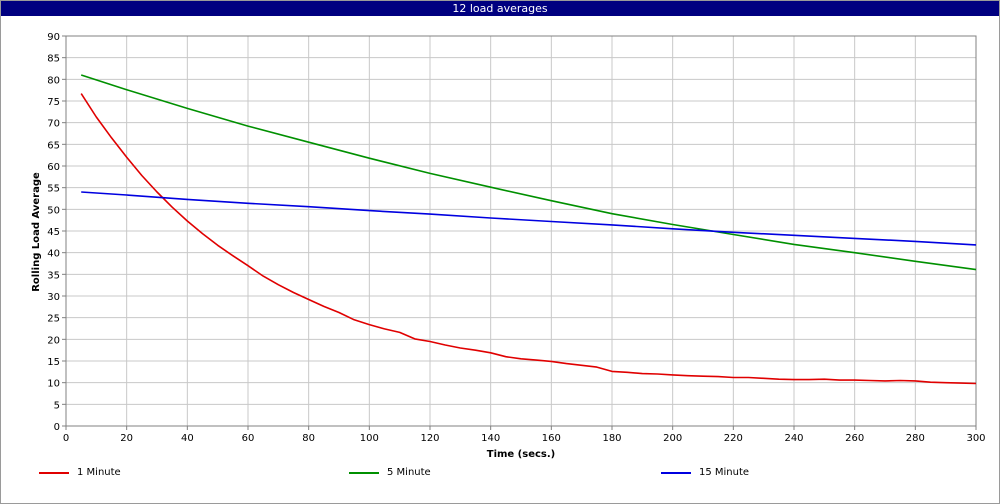 This screenshot has height=504, width=1000. I want to click on y-tick-label: 0, so click(57, 427).